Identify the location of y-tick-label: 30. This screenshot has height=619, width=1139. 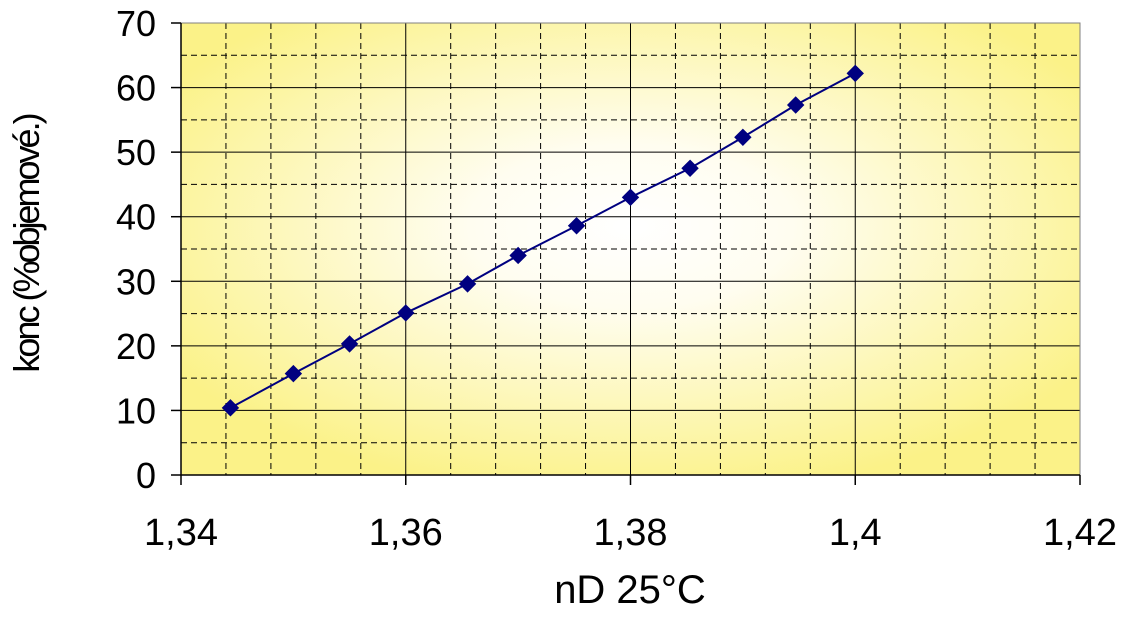
(136, 281).